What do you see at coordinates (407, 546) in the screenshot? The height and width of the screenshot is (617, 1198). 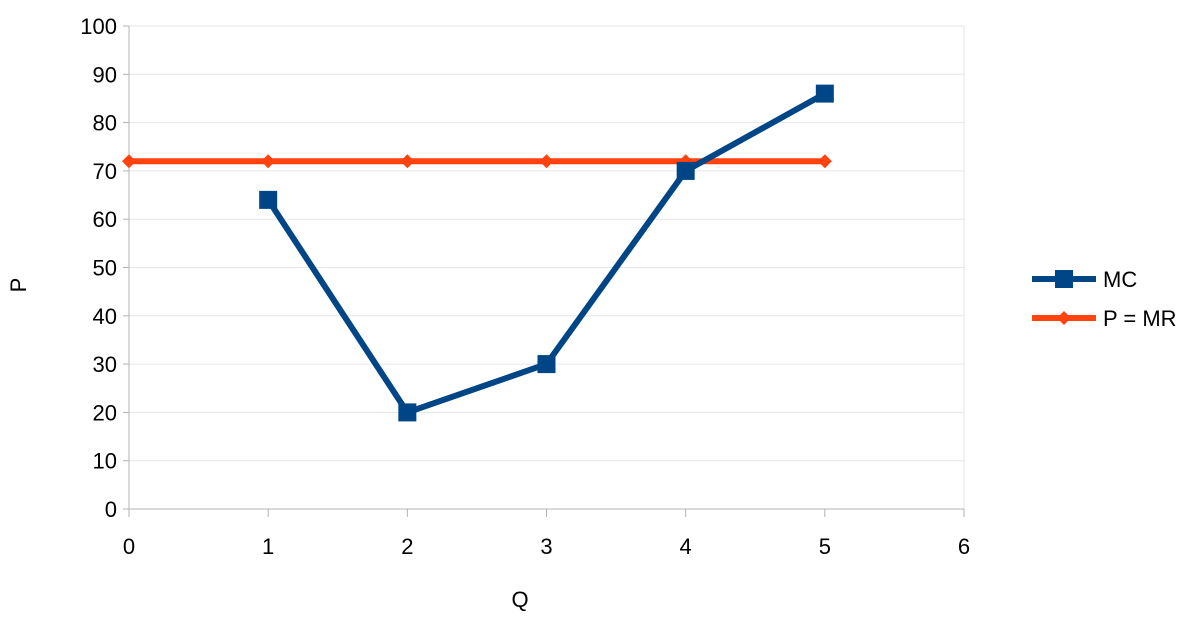 I see `x-tick-label: 2` at bounding box center [407, 546].